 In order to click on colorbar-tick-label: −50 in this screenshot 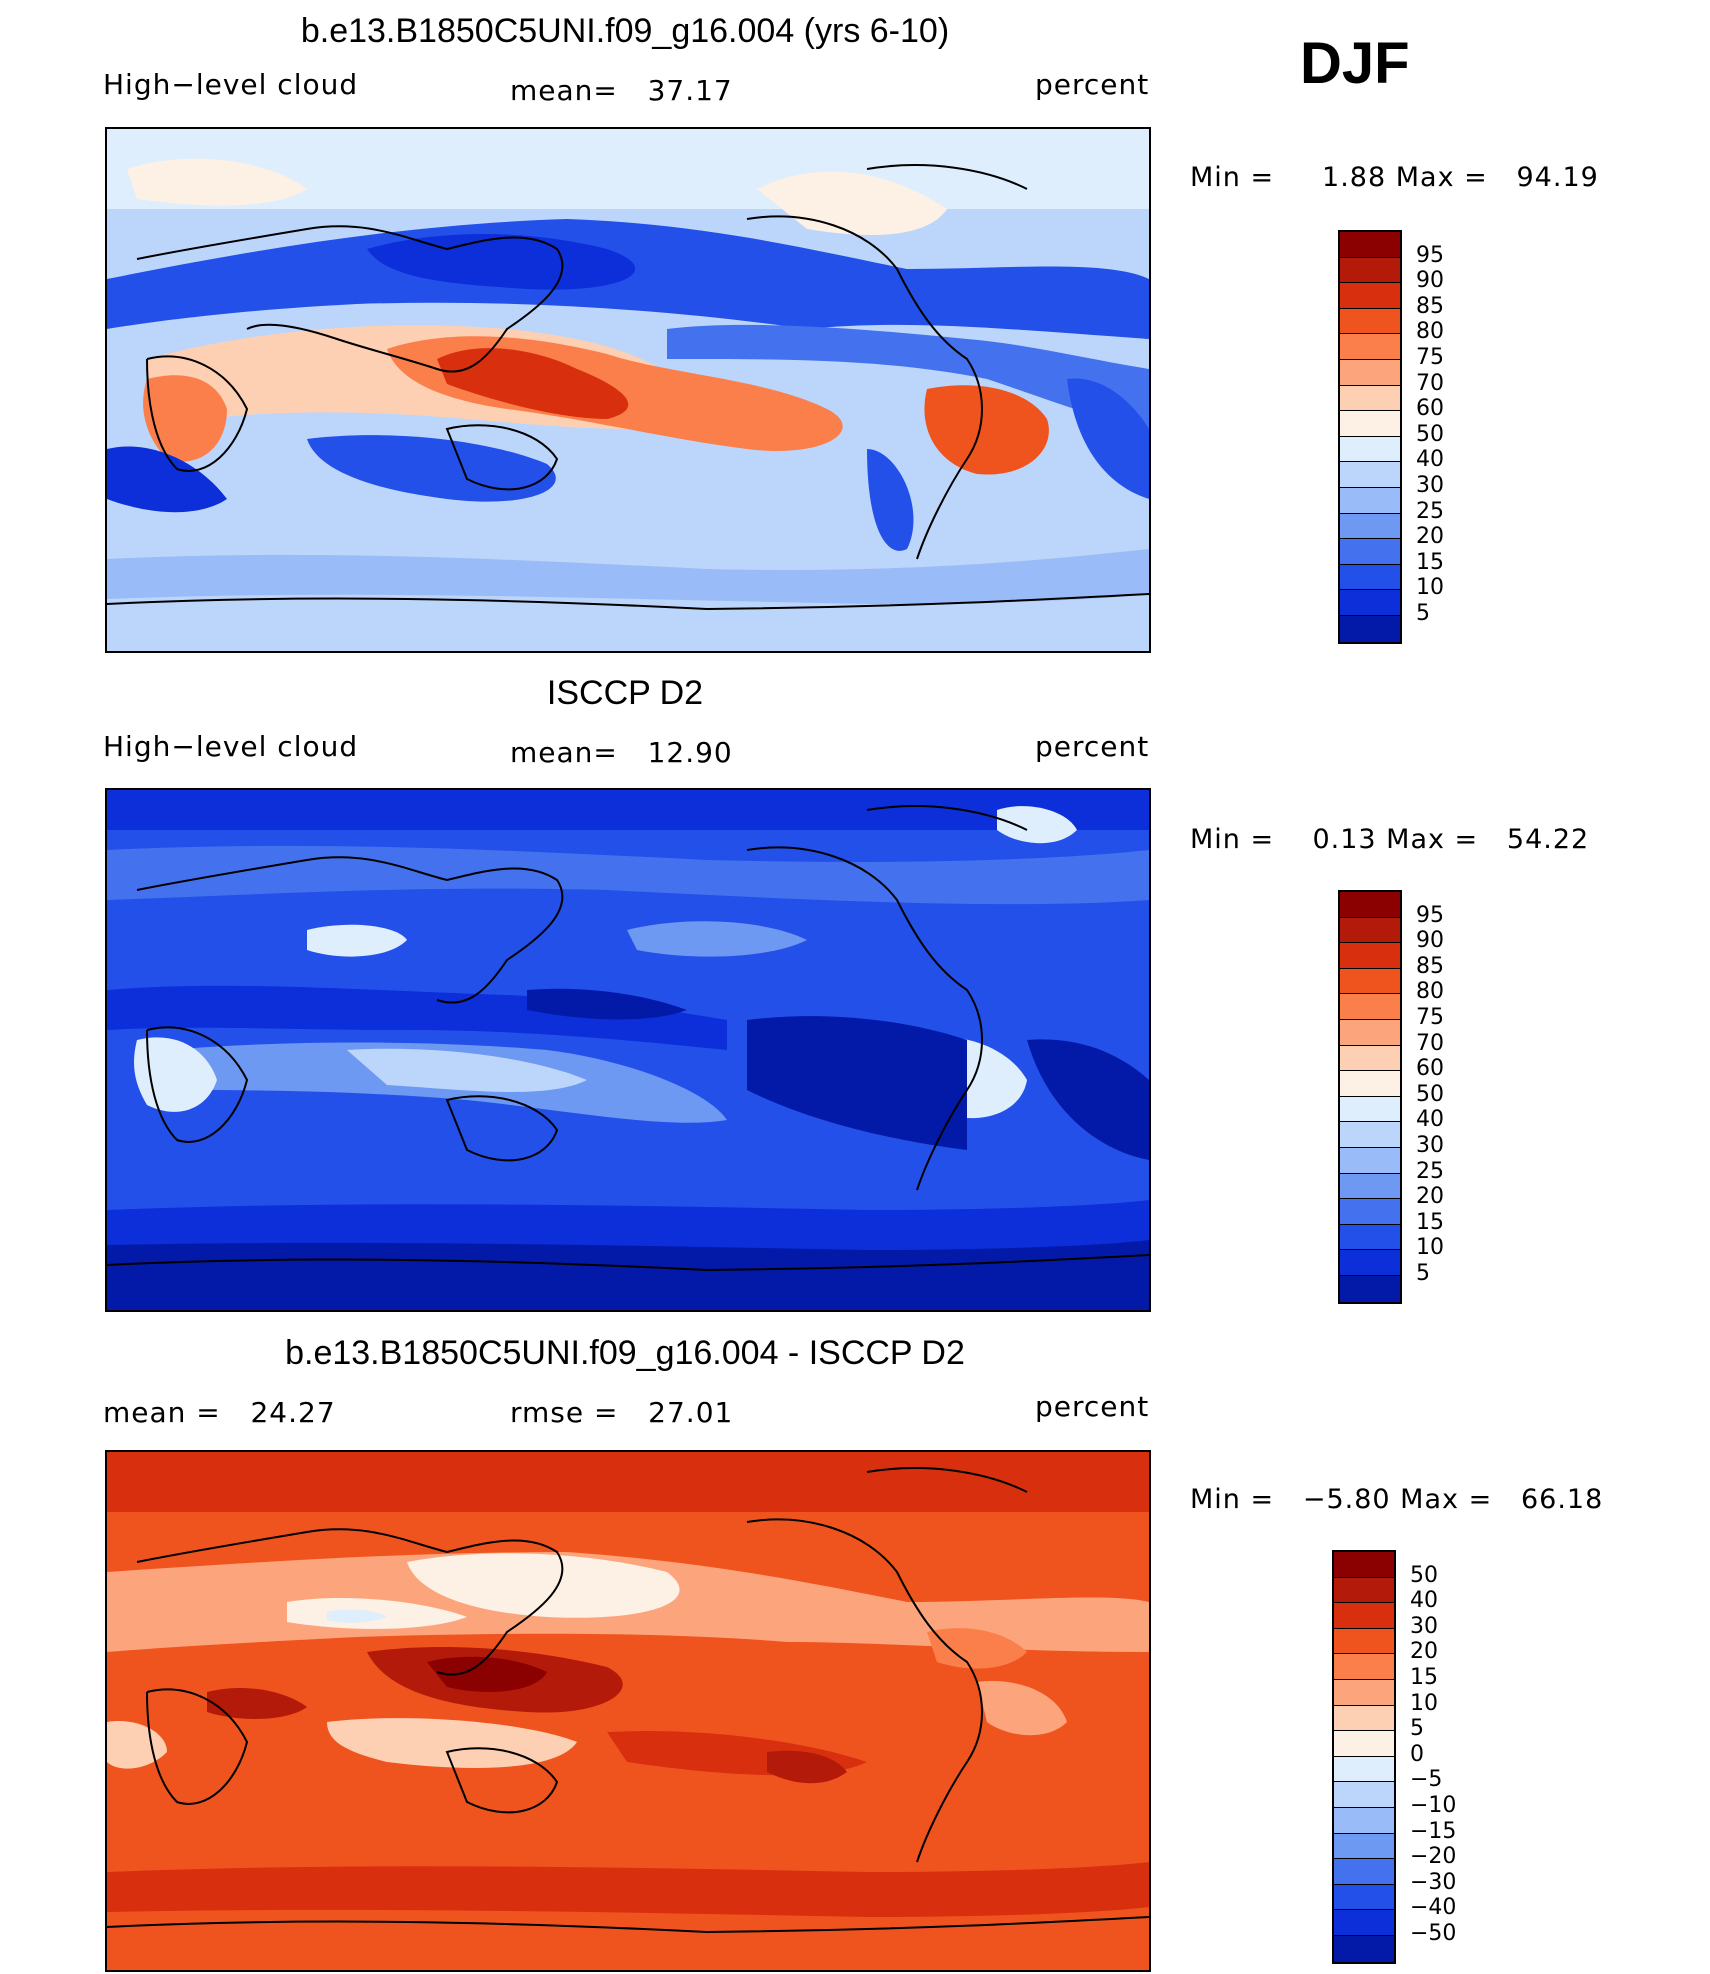, I will do `click(1433, 1933)`.